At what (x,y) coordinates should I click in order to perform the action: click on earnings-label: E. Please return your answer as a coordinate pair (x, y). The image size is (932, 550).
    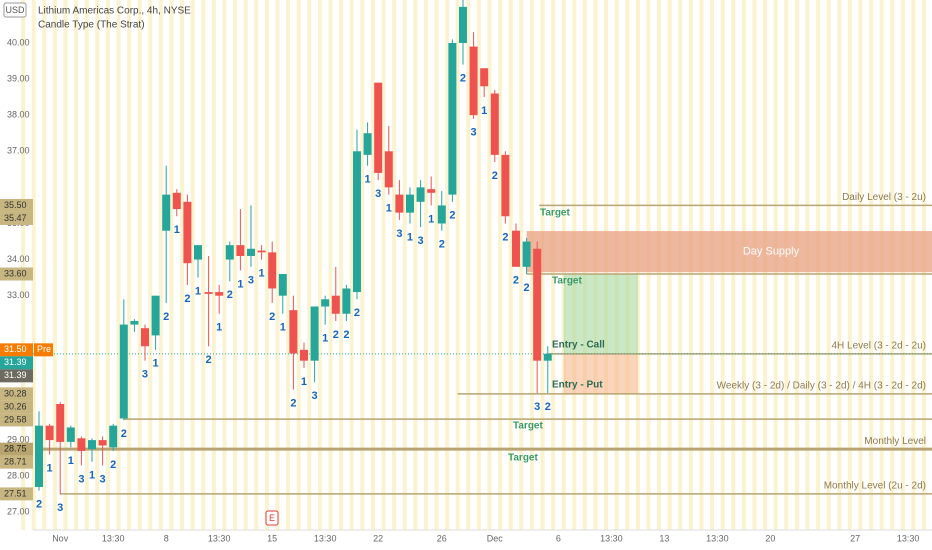
    Looking at the image, I should click on (272, 518).